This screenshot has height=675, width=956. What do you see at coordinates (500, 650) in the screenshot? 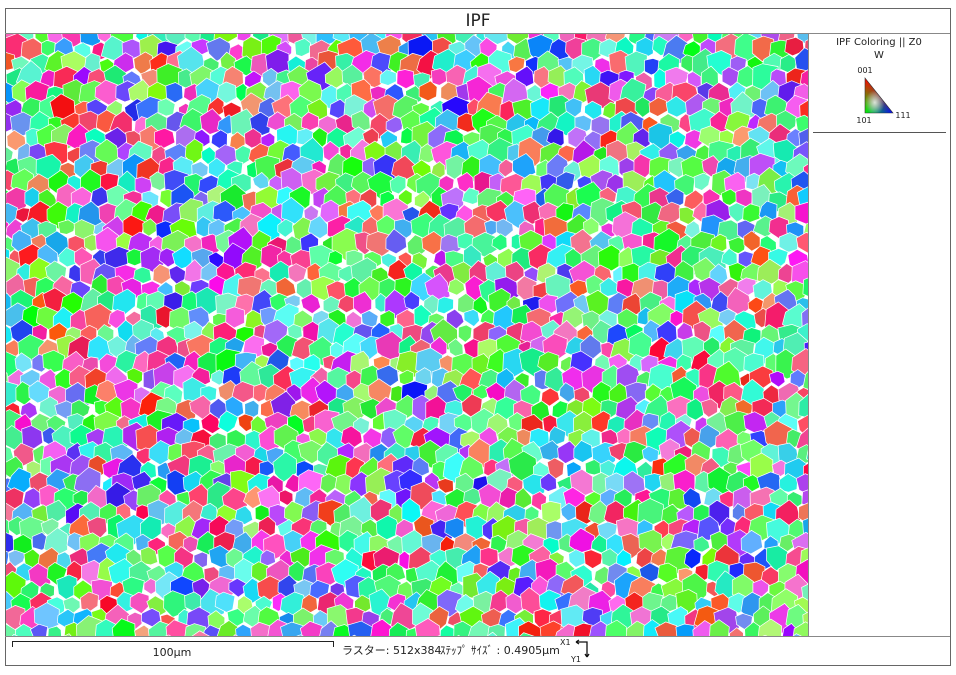
I see `step-size: ｽﾃｯﾌﾟ ｻｲｽﾞ : 0.4905μm` at bounding box center [500, 650].